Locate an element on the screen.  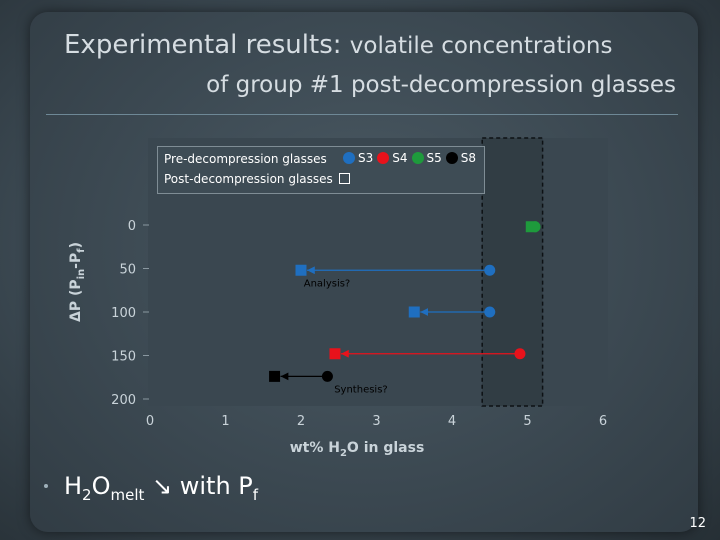
legend-dot-s3-icon is located at coordinates (349, 158).